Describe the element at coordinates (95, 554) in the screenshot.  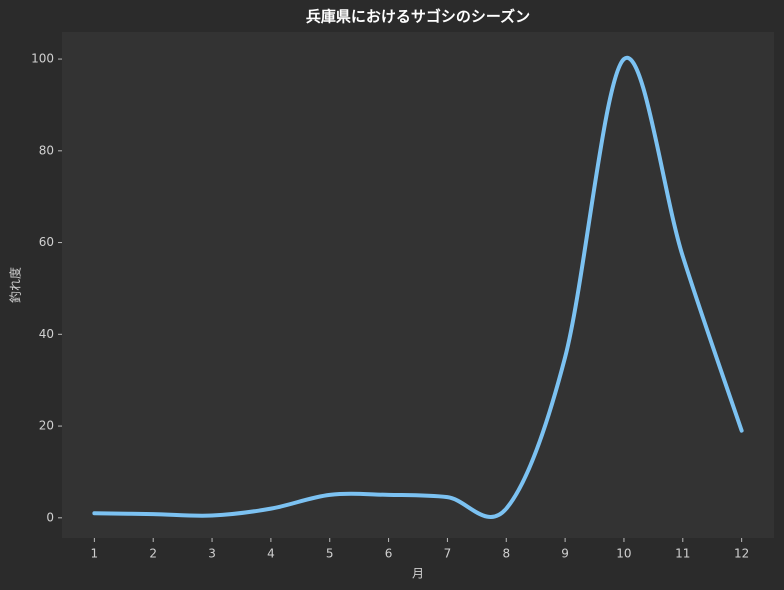
I see `x-tick-label: 1` at that location.